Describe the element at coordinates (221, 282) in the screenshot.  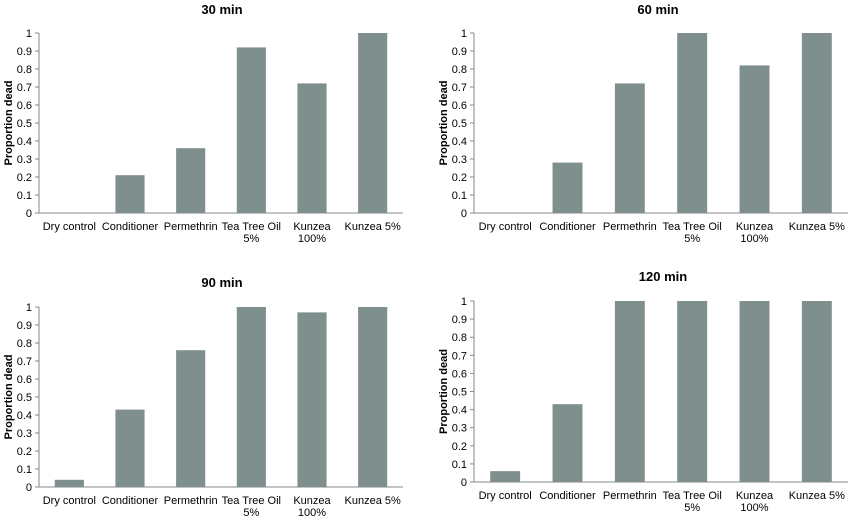
I see `chart-title: 90 min` at that location.